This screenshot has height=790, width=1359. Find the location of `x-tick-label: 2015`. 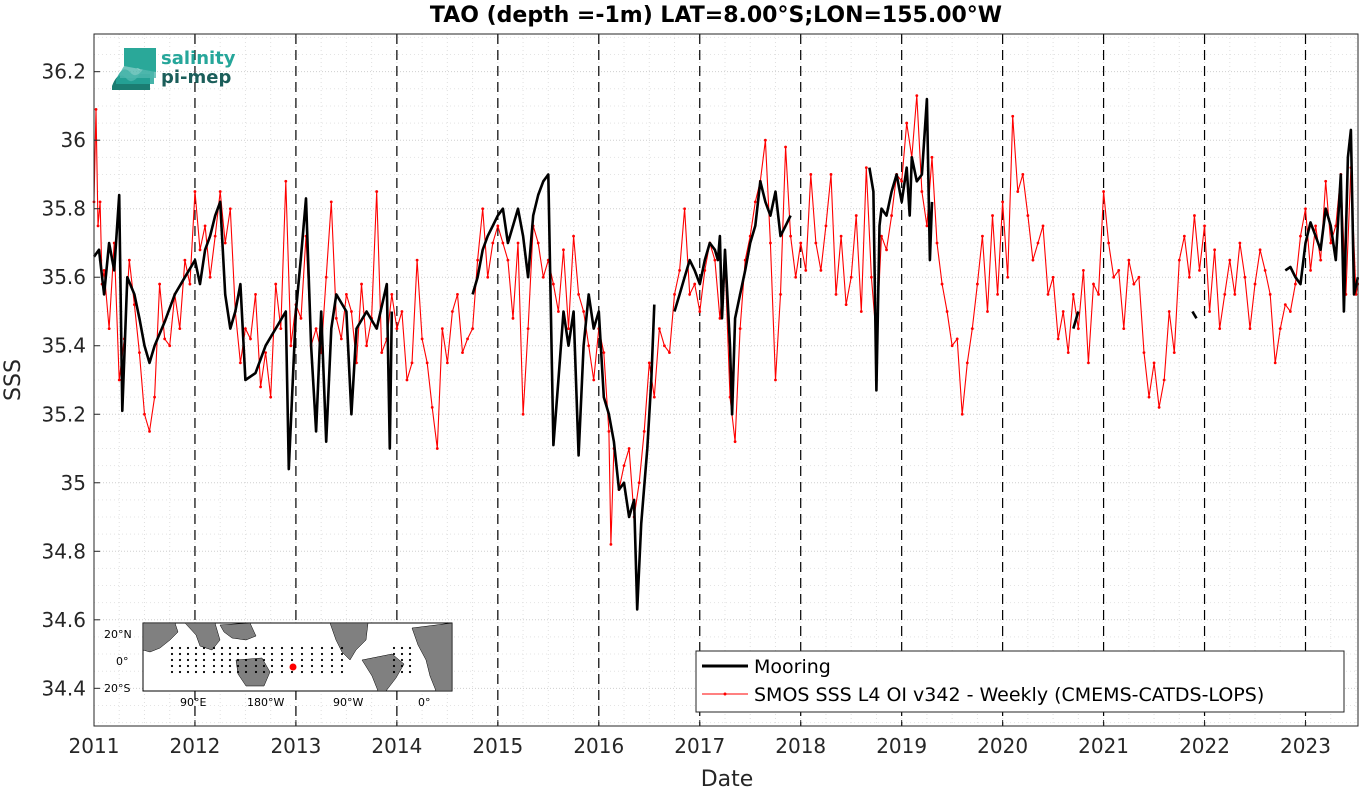

x-tick-label: 2015 is located at coordinates (497, 746).